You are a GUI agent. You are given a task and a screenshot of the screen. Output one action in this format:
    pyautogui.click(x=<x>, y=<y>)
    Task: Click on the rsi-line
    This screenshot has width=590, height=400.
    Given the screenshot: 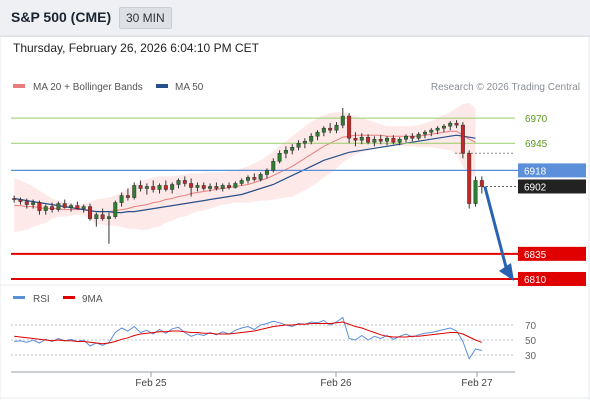 What is the action you would take?
    pyautogui.click(x=248, y=338)
    